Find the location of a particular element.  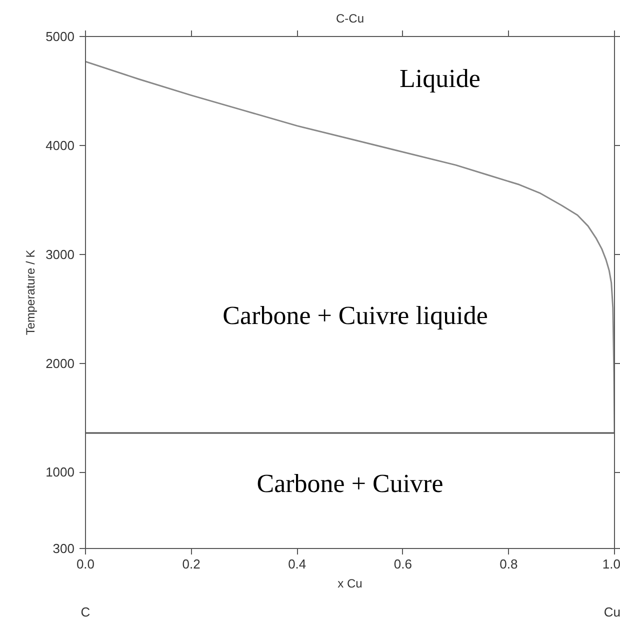

y-tick-label: 3000 is located at coordinates (60, 254).